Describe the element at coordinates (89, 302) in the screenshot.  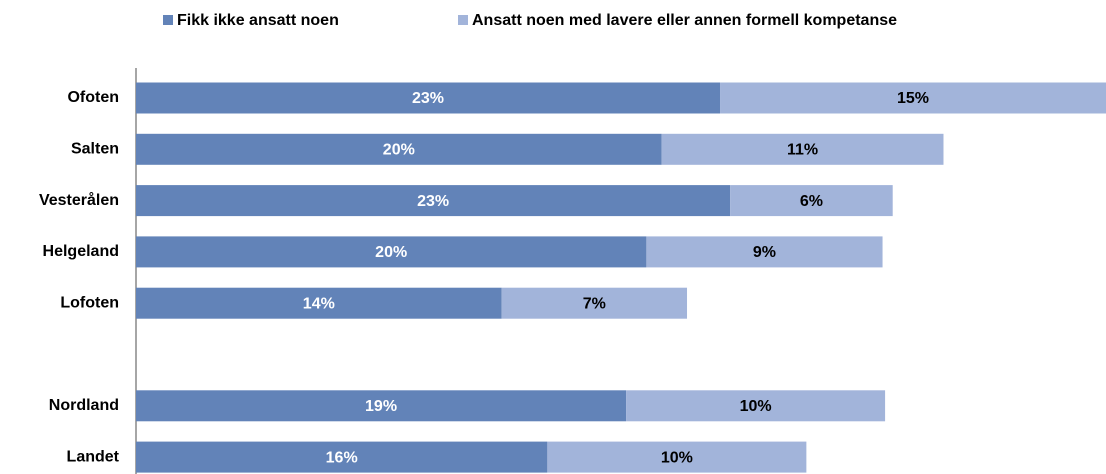
I see `y-tick-label: Lofoten` at that location.